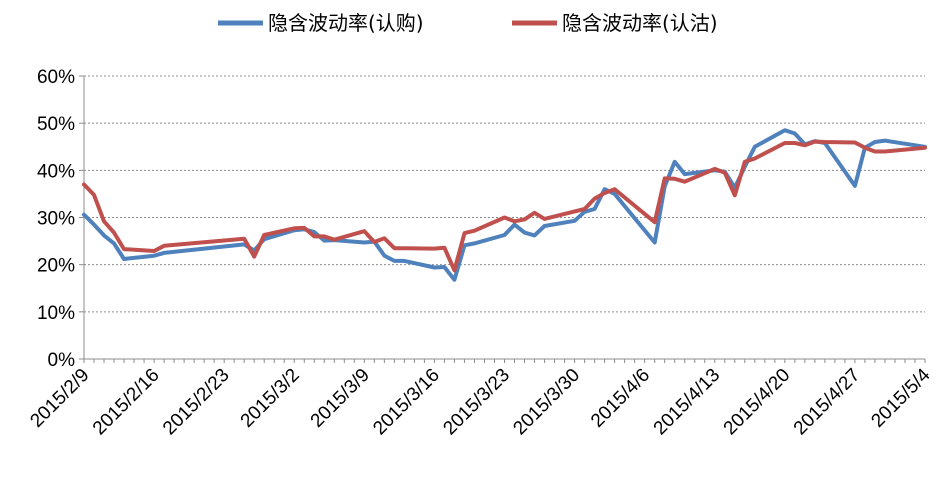 The height and width of the screenshot is (501, 945). I want to click on legend-label: 隐含波动率(认沽), so click(640, 23).